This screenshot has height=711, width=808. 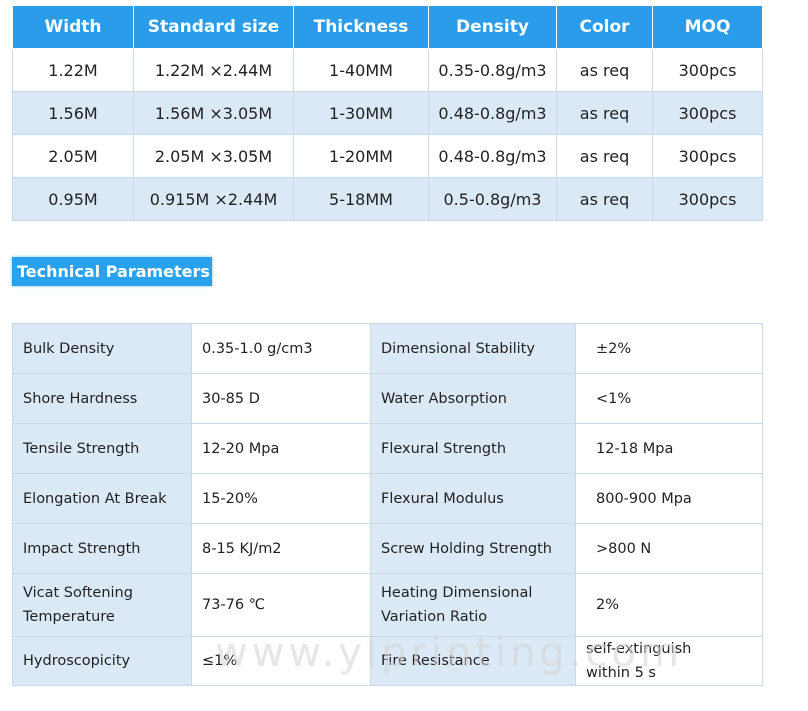 I want to click on cell-width: 2.05M, so click(x=73, y=156).